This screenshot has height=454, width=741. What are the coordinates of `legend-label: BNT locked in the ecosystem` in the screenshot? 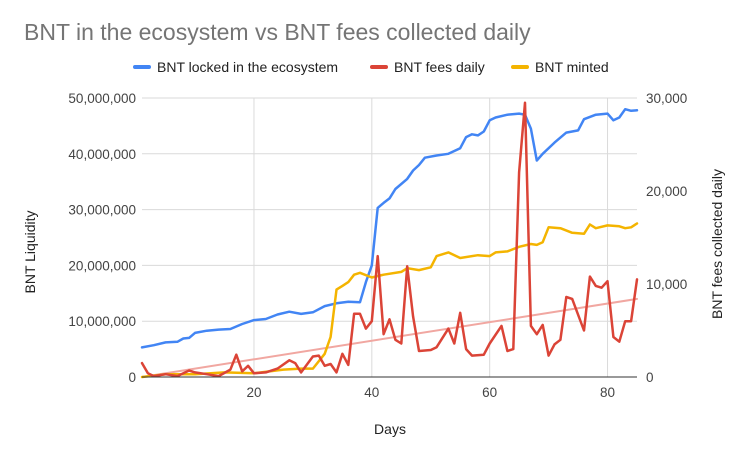 It's located at (247, 67).